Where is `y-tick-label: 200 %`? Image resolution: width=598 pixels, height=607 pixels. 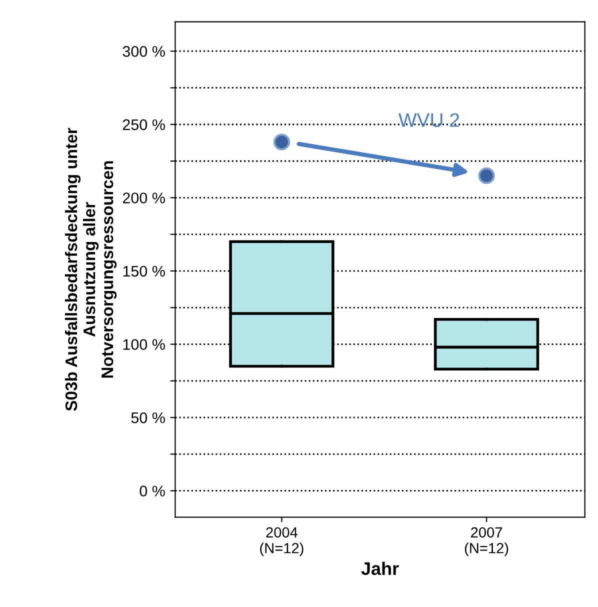 y-tick-label: 200 % is located at coordinates (143, 198).